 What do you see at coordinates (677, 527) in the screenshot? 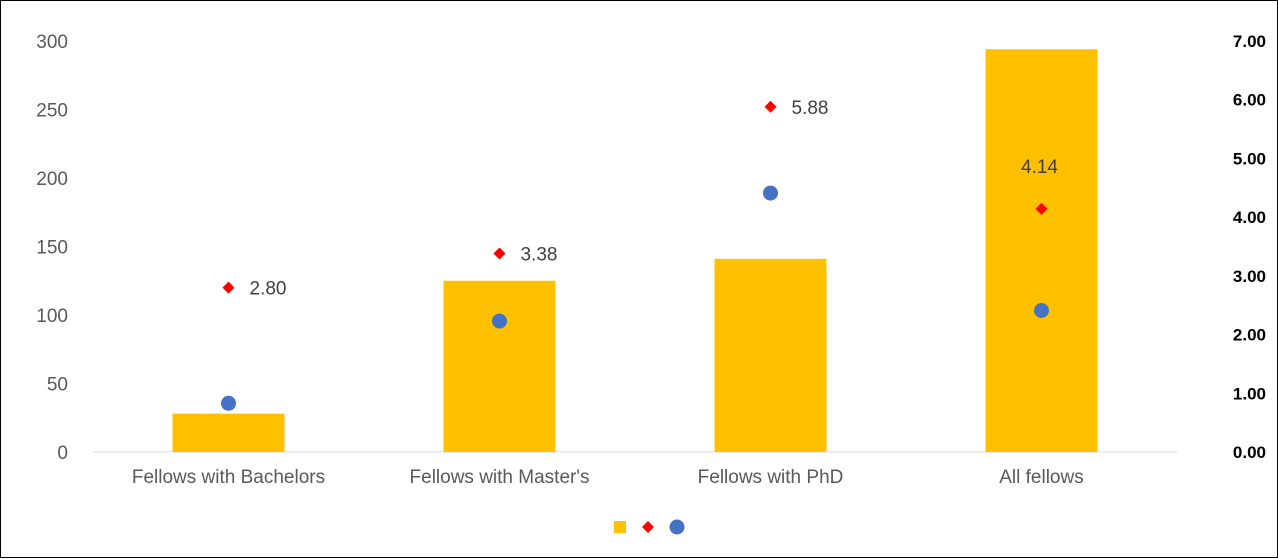
I see `legend-circle-marker` at bounding box center [677, 527].